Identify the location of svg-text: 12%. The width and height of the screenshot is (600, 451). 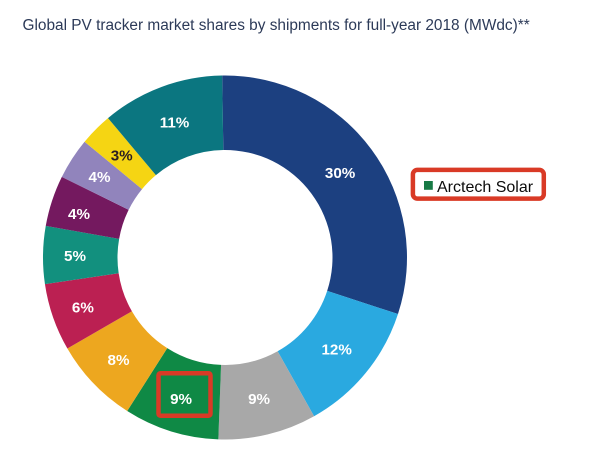
(336, 350).